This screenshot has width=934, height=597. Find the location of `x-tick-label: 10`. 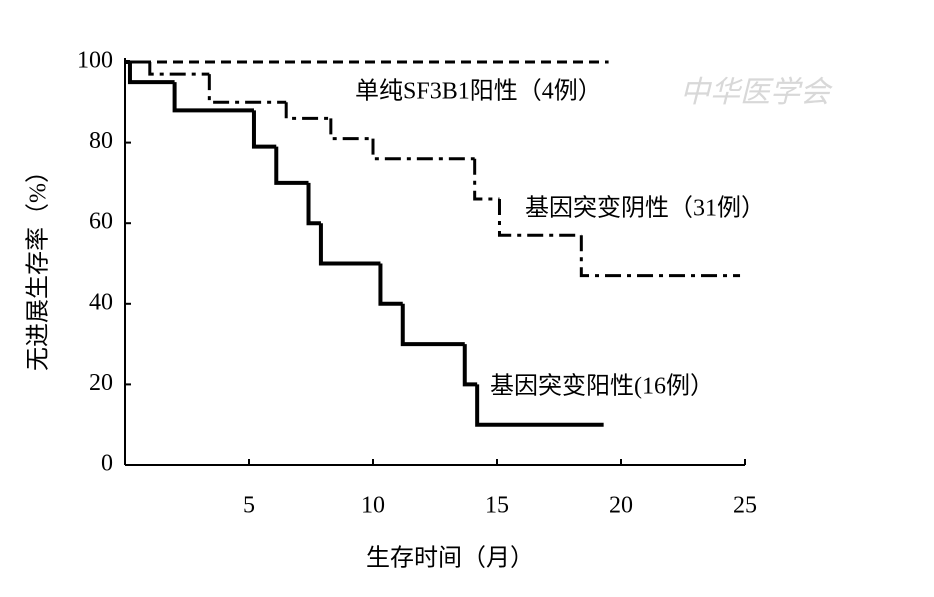

x-tick-label: 10 is located at coordinates (373, 506).